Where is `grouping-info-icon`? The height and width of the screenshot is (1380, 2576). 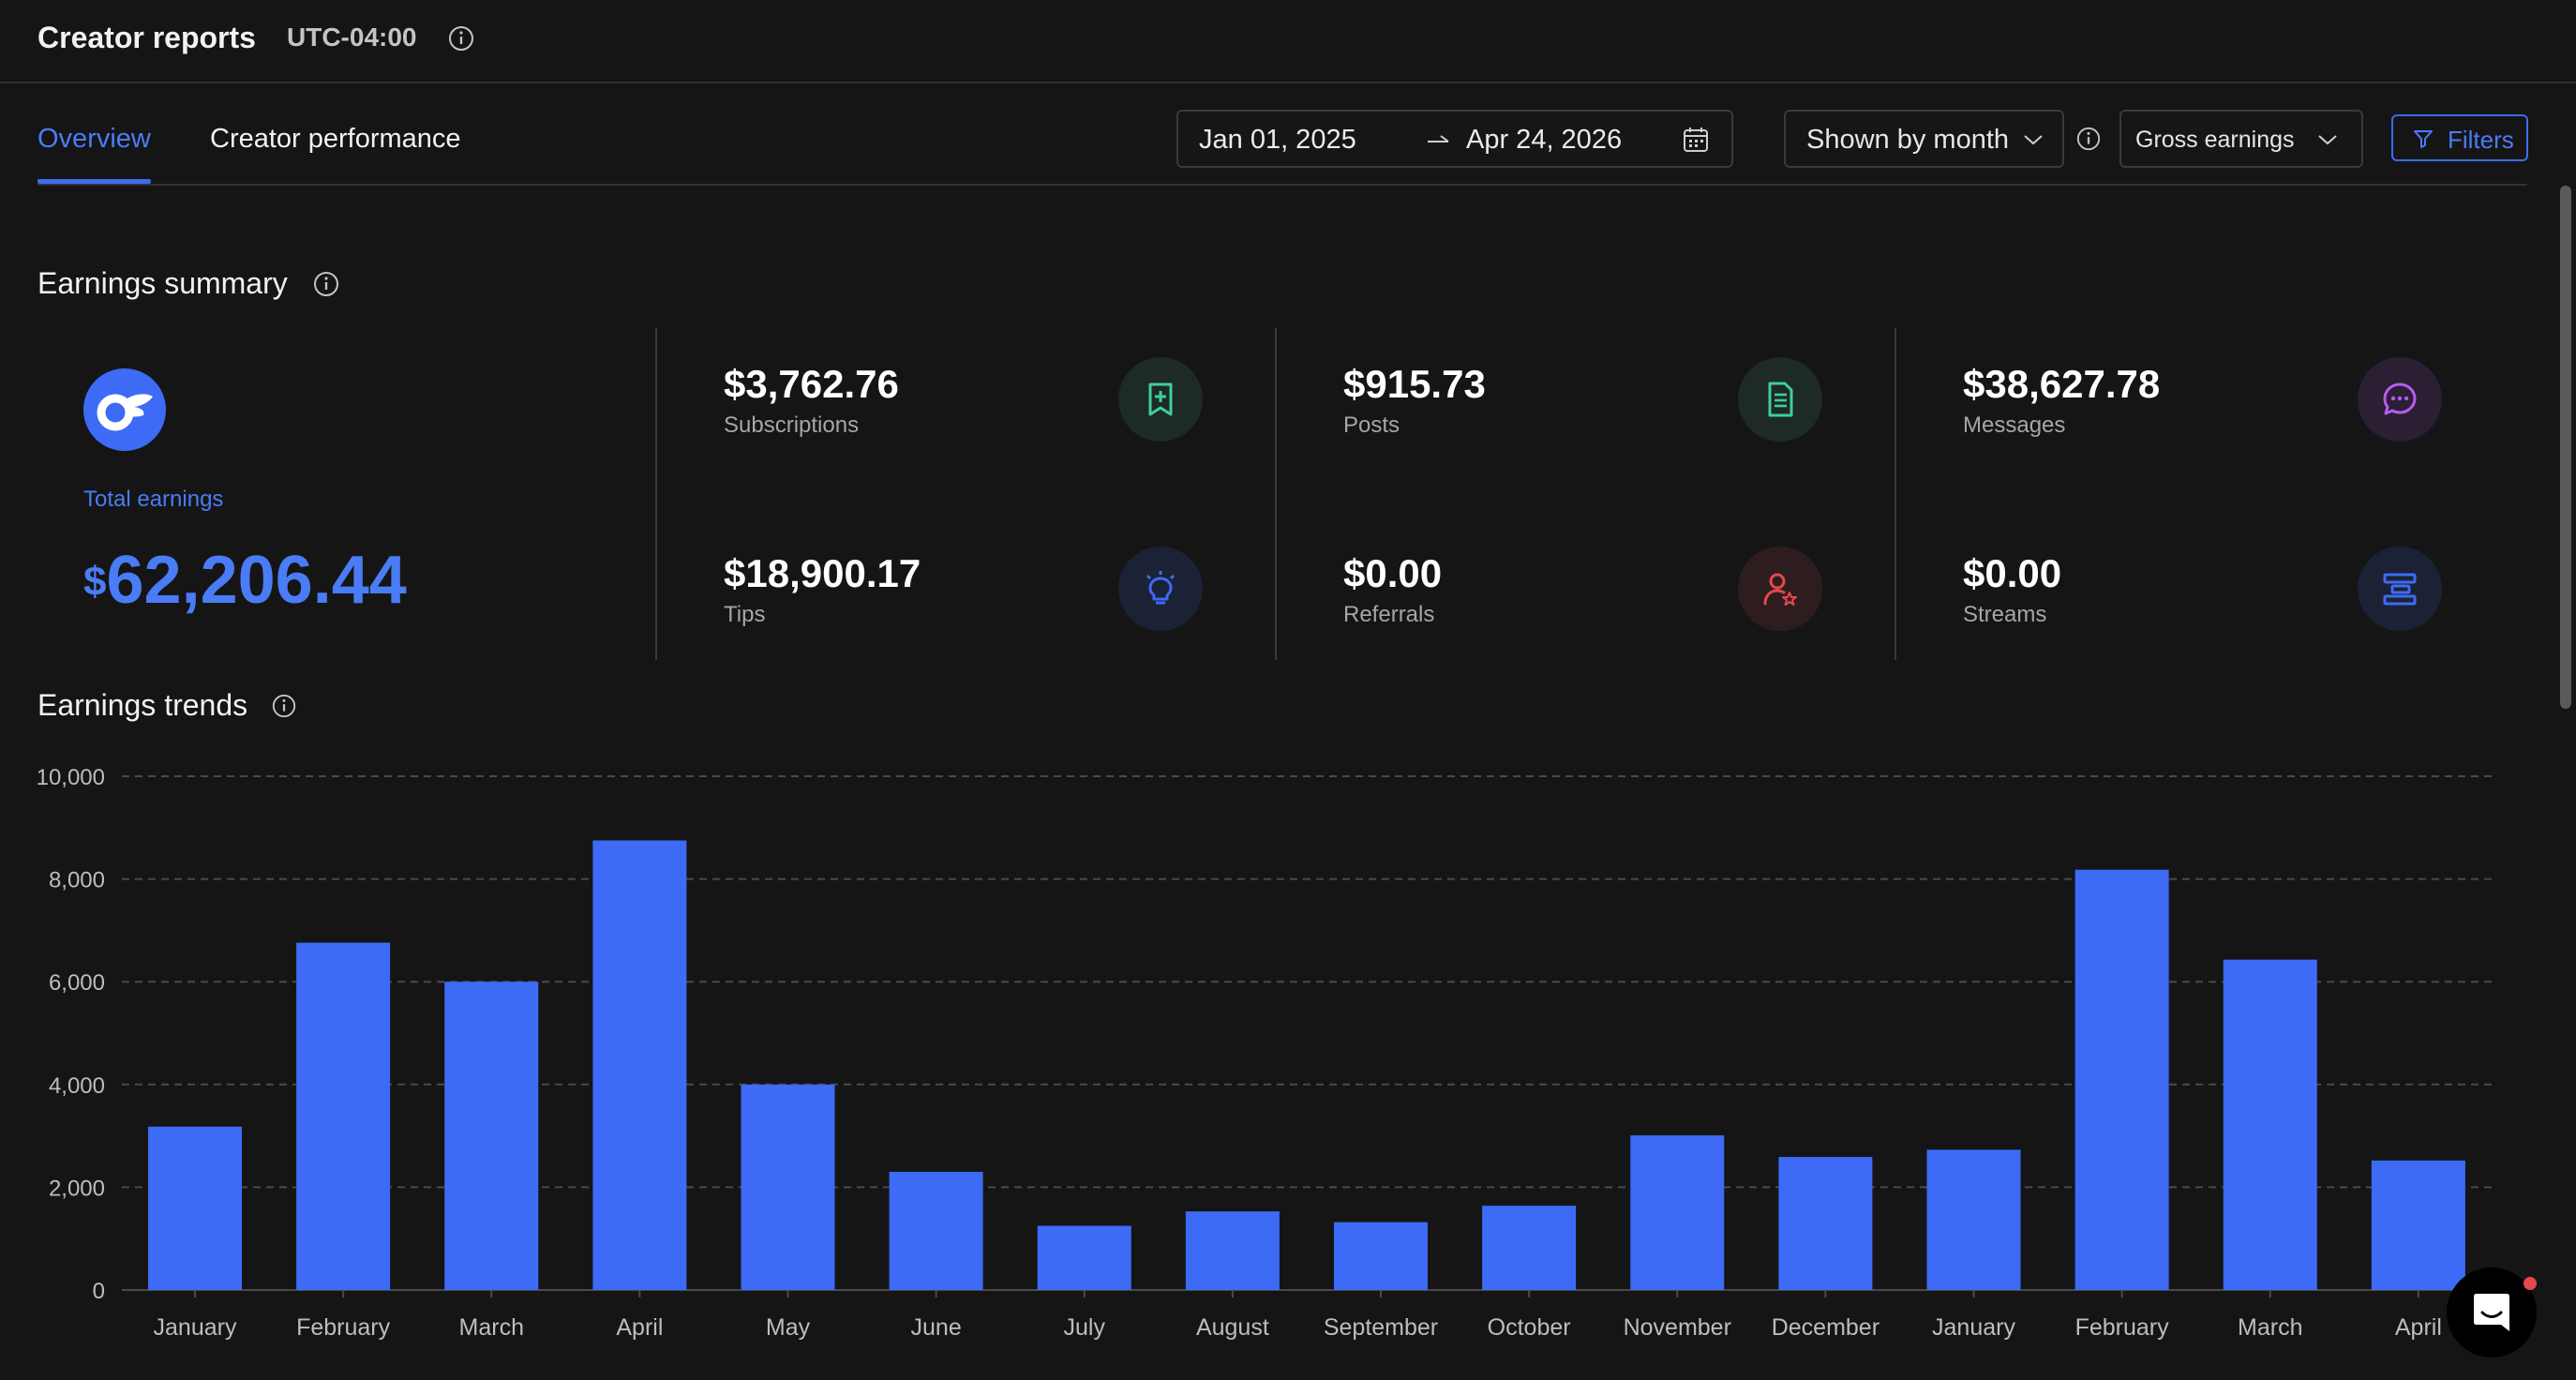 grouping-info-icon is located at coordinates (2088, 139).